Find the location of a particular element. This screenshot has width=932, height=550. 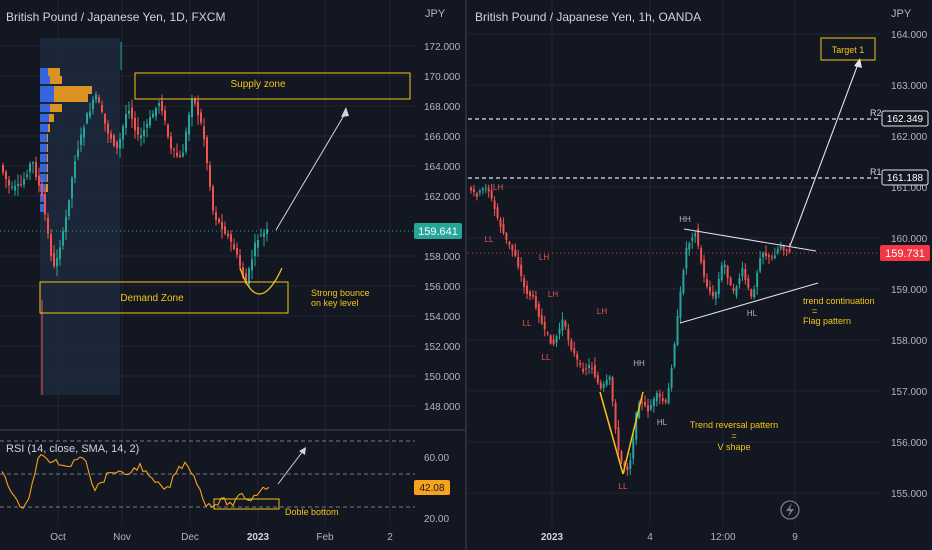

demand-zone-box is located at coordinates (164, 297).